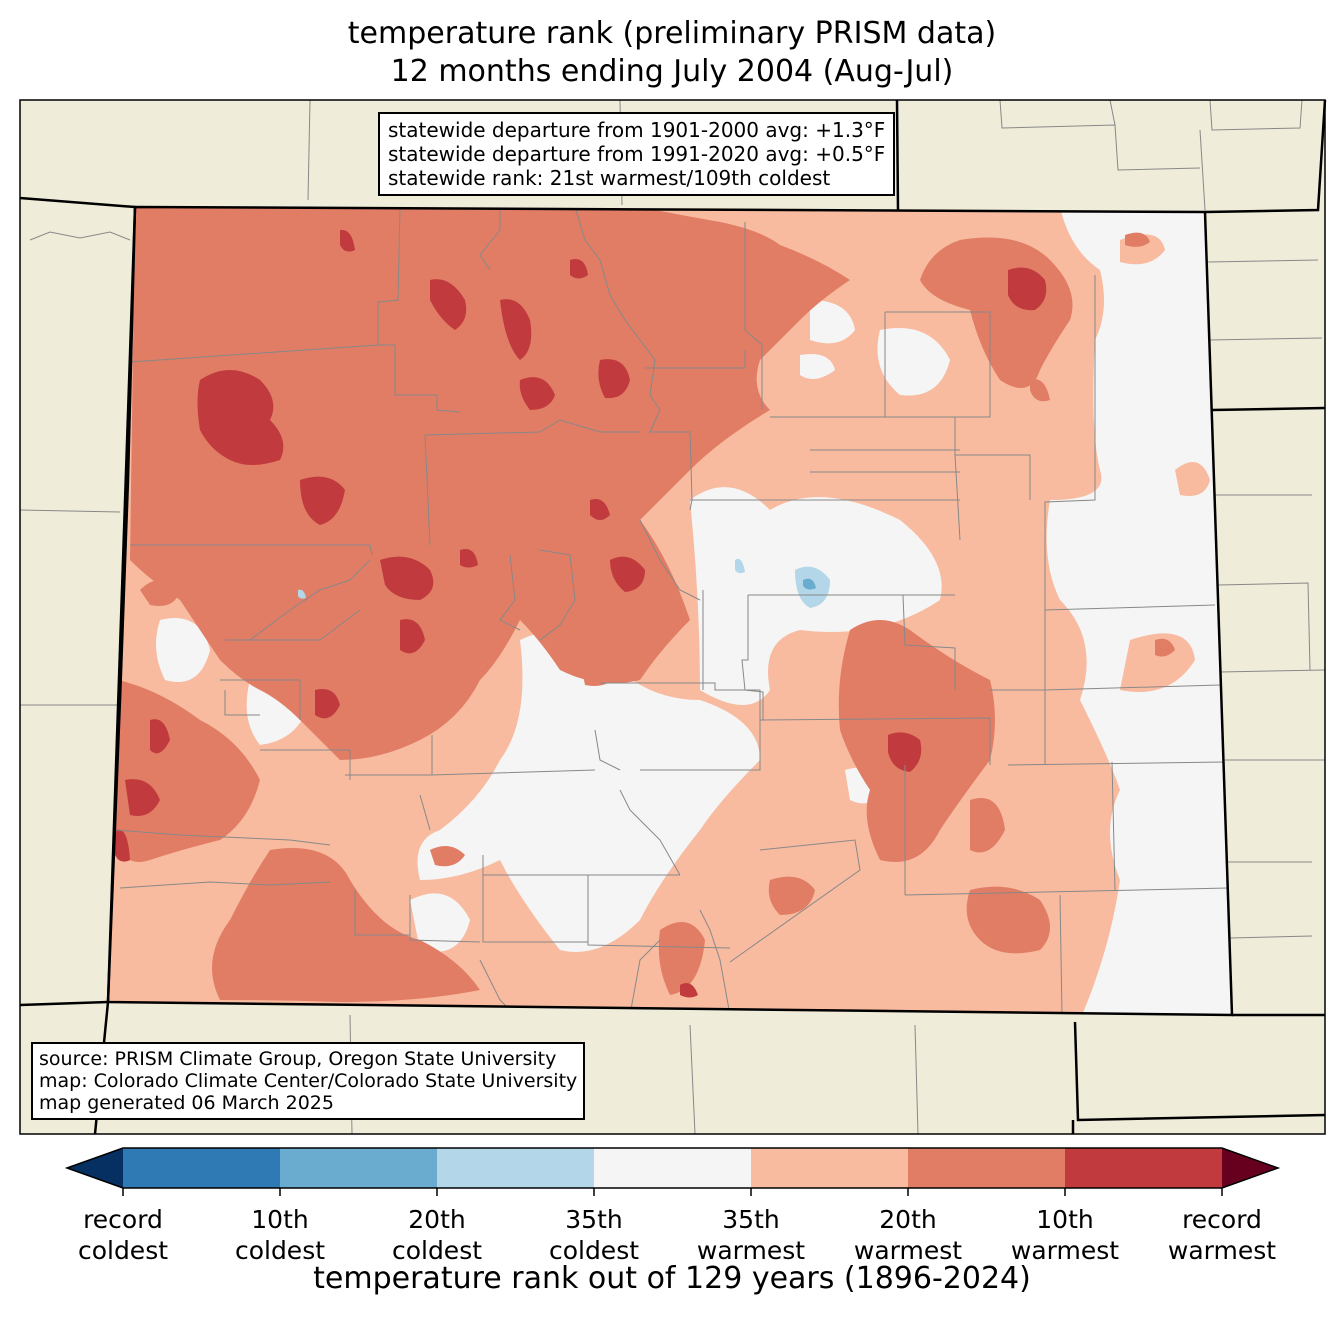  I want to click on cold-spots, so click(564, 583).